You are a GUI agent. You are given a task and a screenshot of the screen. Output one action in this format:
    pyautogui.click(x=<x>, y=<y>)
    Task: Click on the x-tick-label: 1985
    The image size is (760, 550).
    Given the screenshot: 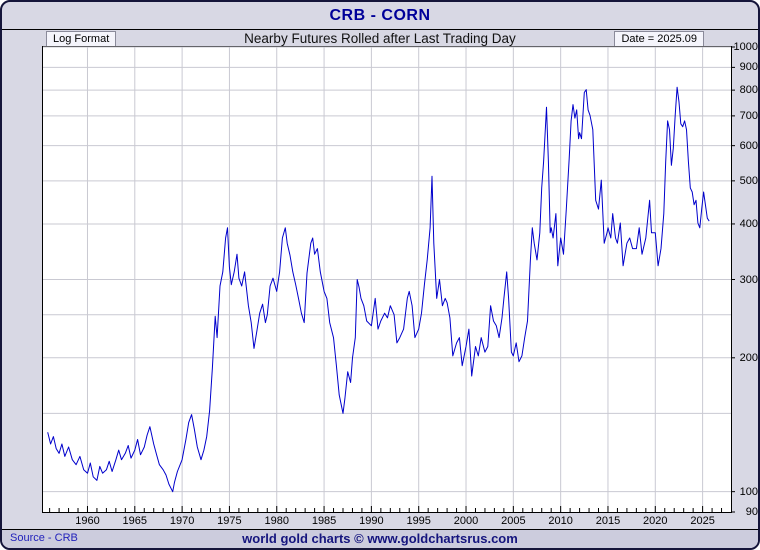 What is the action you would take?
    pyautogui.click(x=324, y=521)
    